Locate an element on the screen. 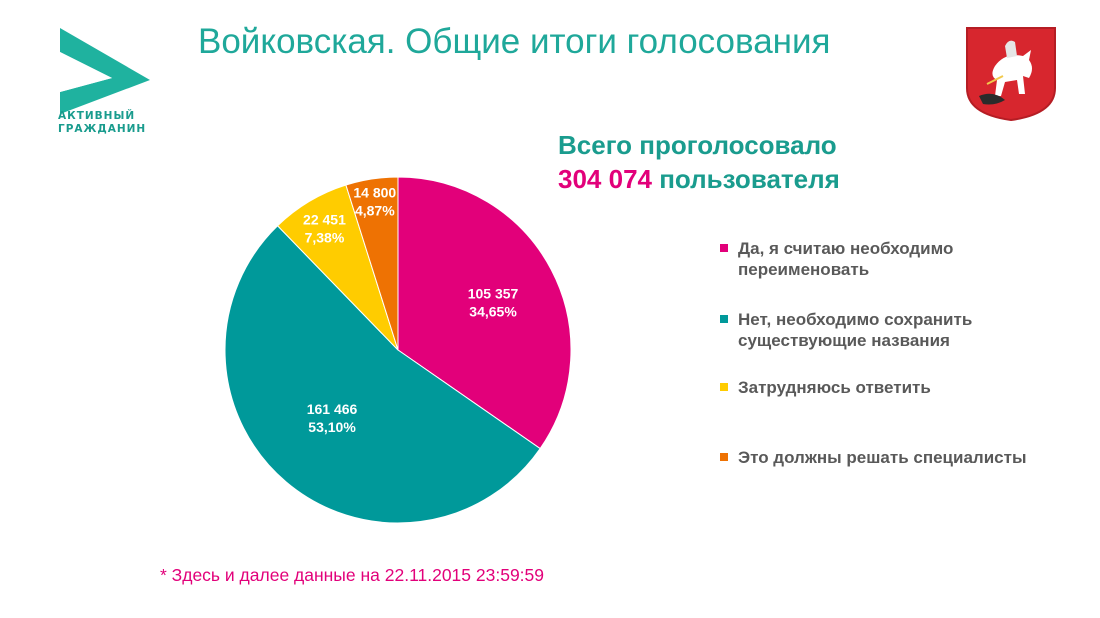  legend-label: Это должны решать специалисты is located at coordinates (882, 457).